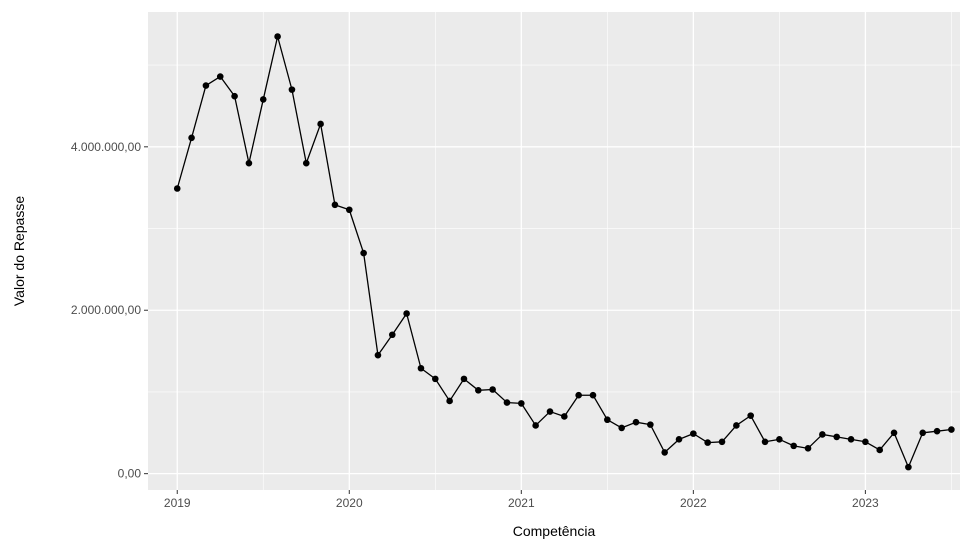 The image size is (968, 542). Describe the element at coordinates (865, 503) in the screenshot. I see `x-tick-label: 2023` at that location.